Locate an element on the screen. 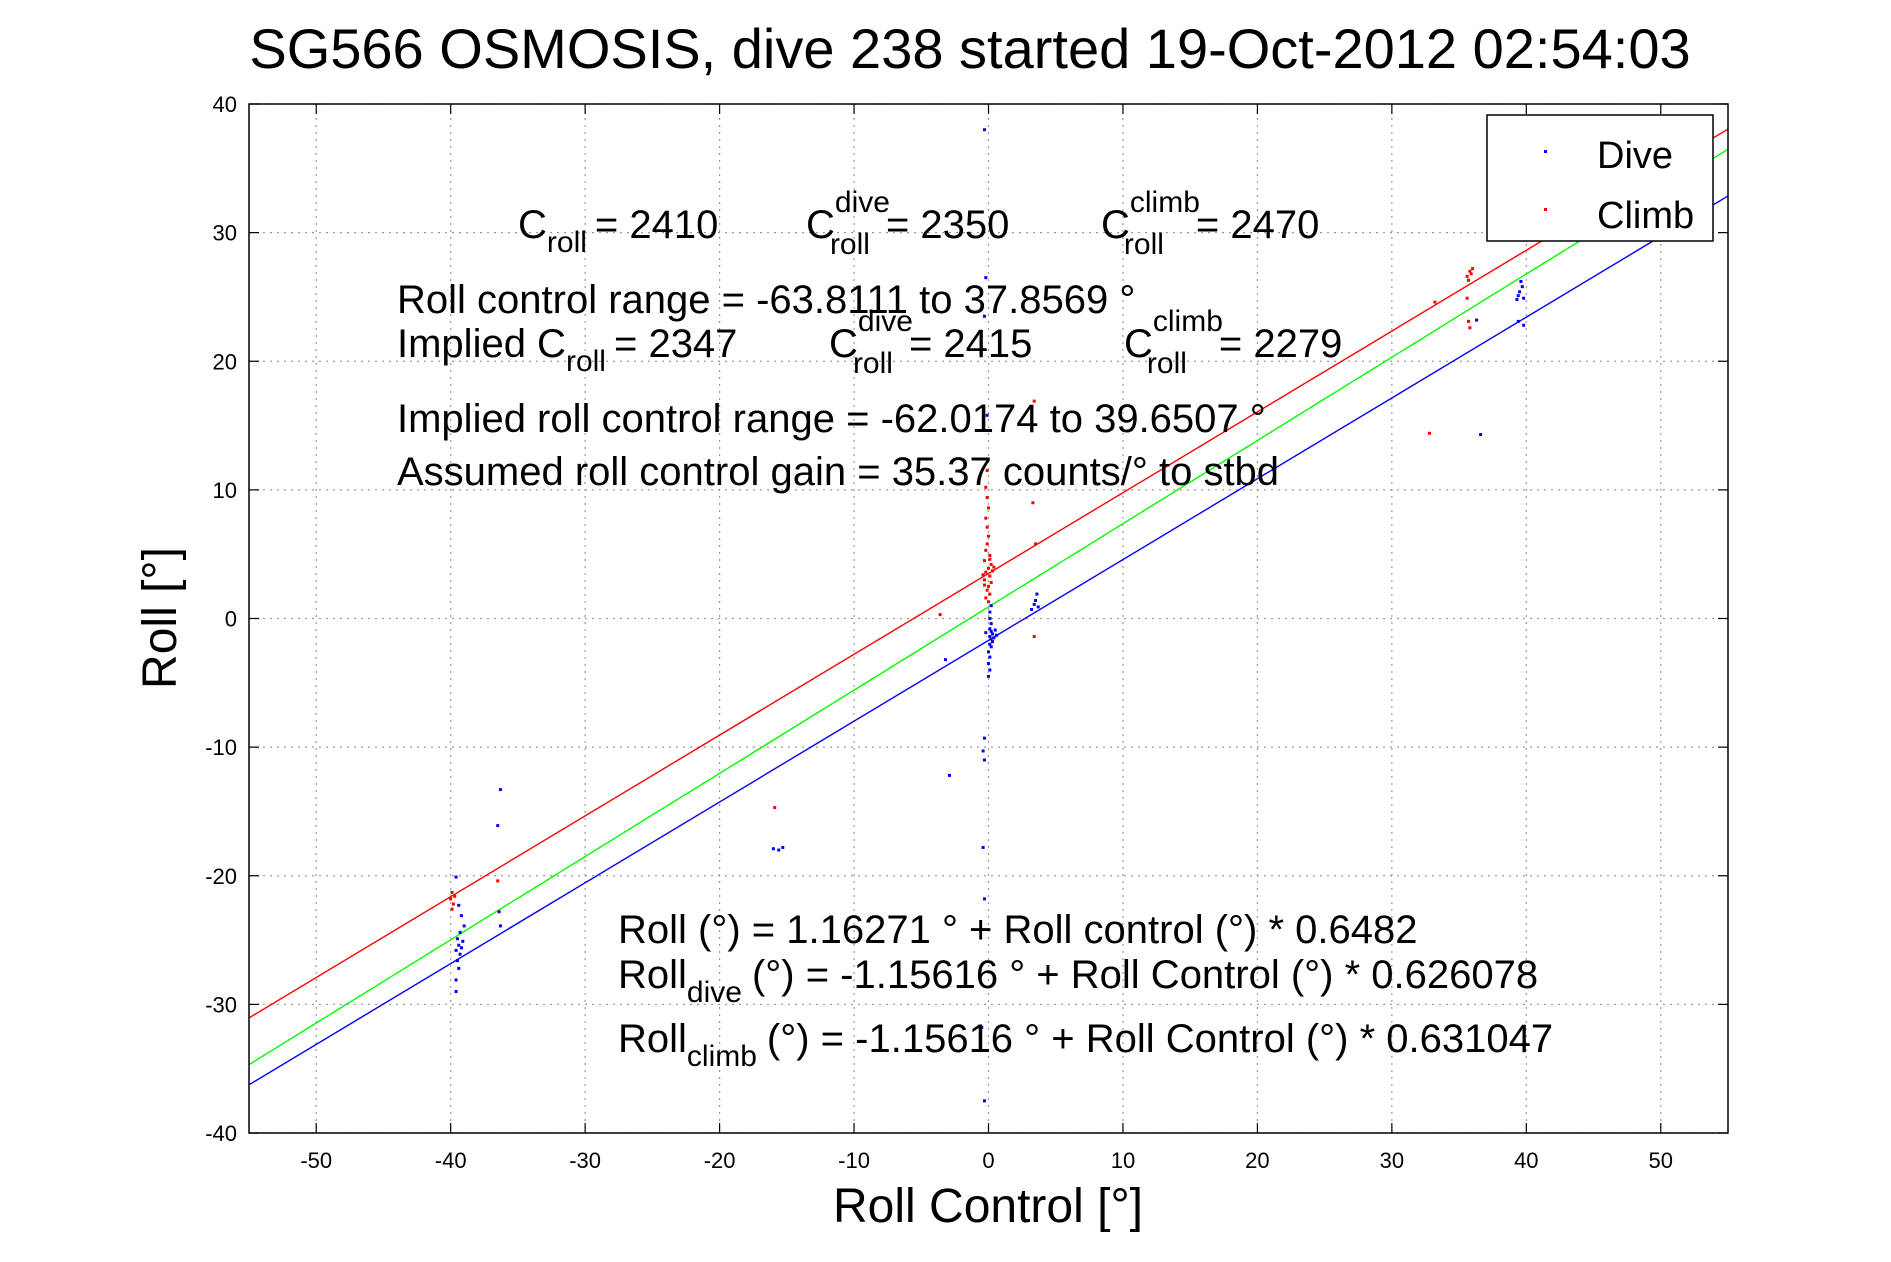  c-dive-annotation: Cdive roll = 2350 is located at coordinates (907, 223).